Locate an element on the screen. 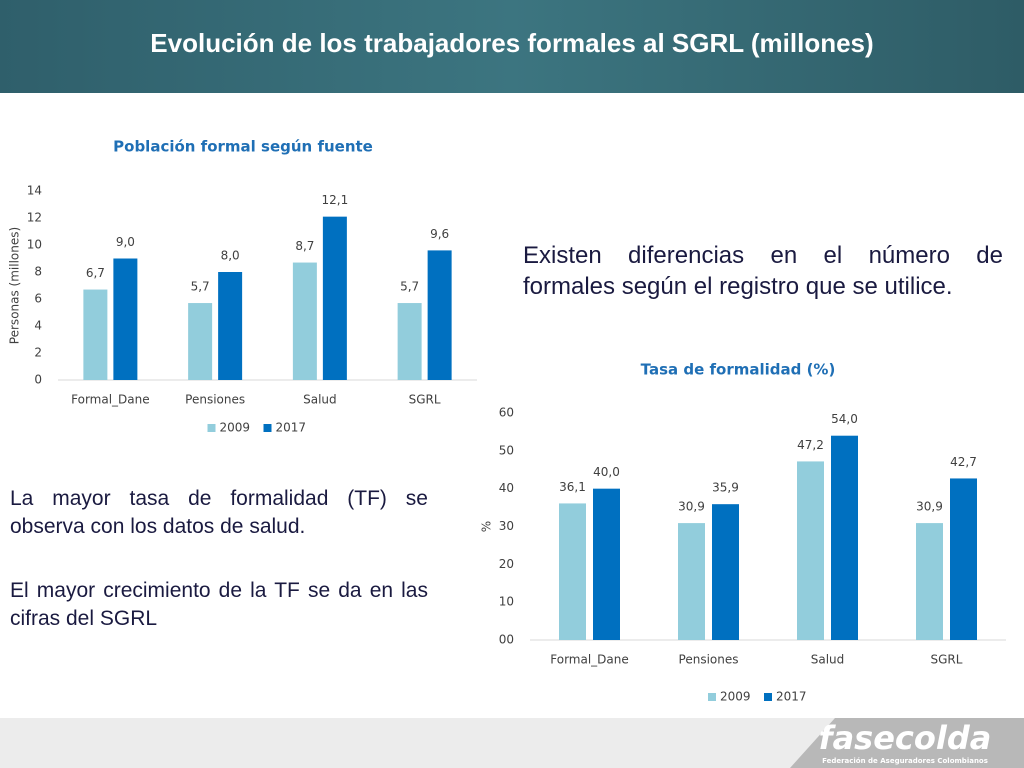  y-tick-label: 4 is located at coordinates (38, 326).